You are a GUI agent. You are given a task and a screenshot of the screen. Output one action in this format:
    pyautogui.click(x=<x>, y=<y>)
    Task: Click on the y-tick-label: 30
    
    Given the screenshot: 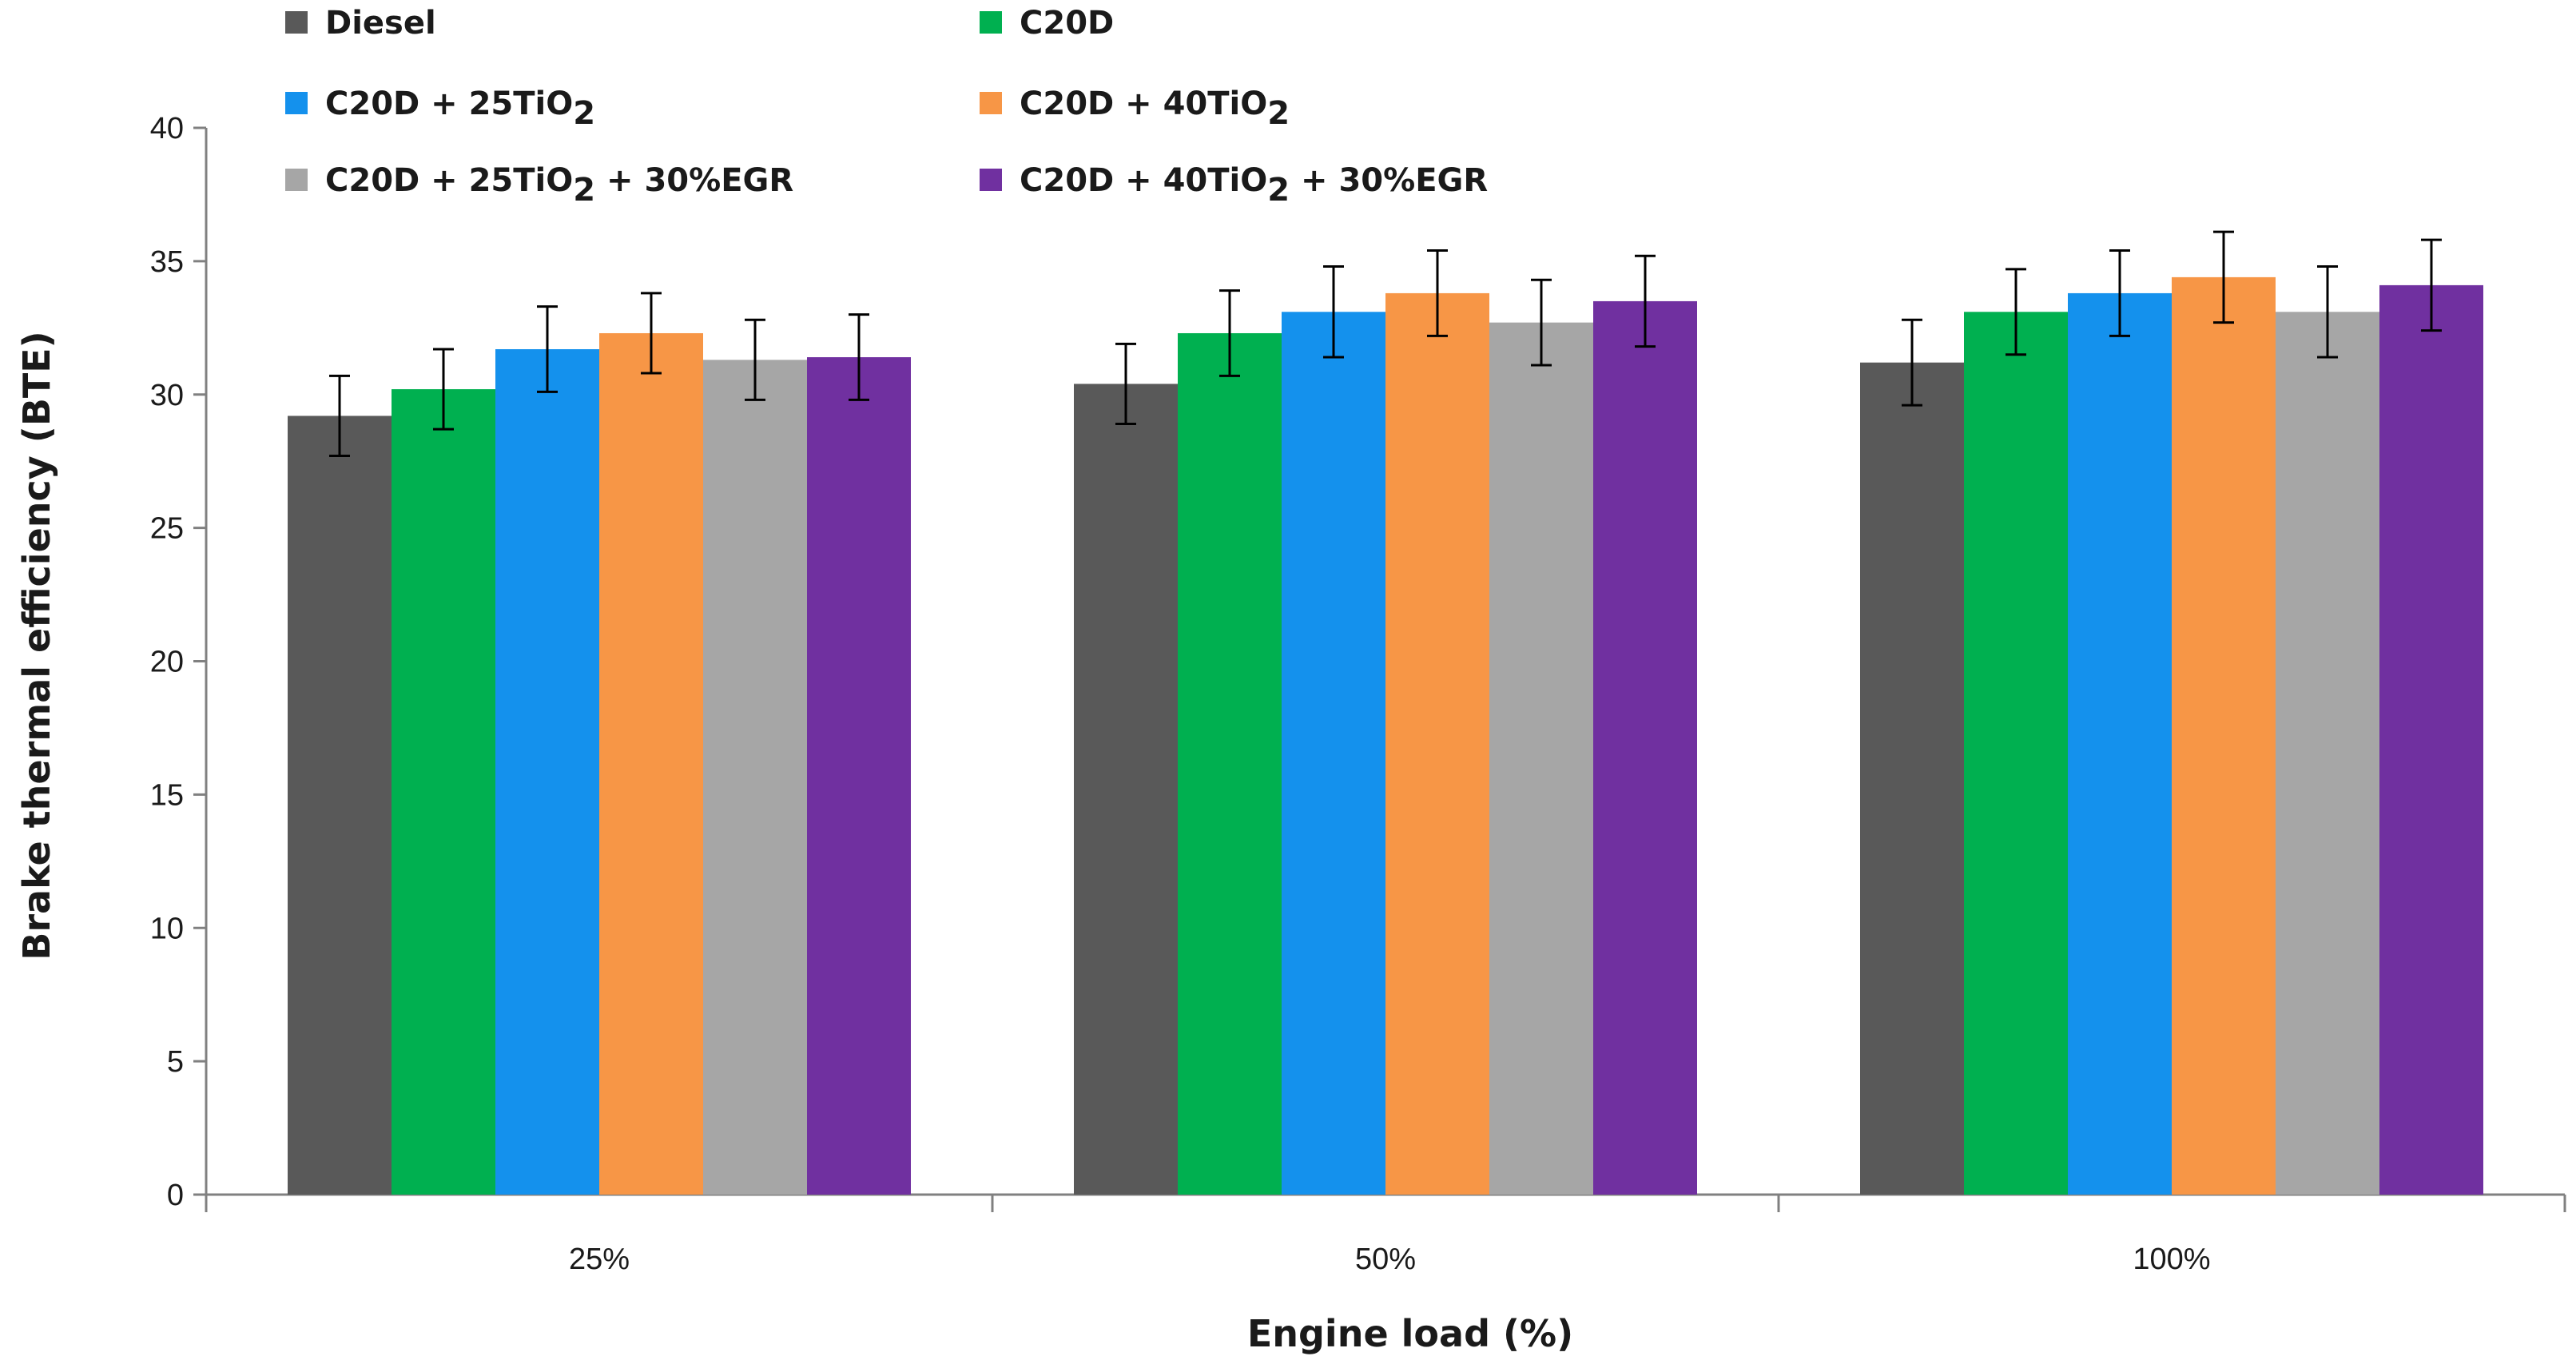 What is the action you would take?
    pyautogui.click(x=167, y=395)
    